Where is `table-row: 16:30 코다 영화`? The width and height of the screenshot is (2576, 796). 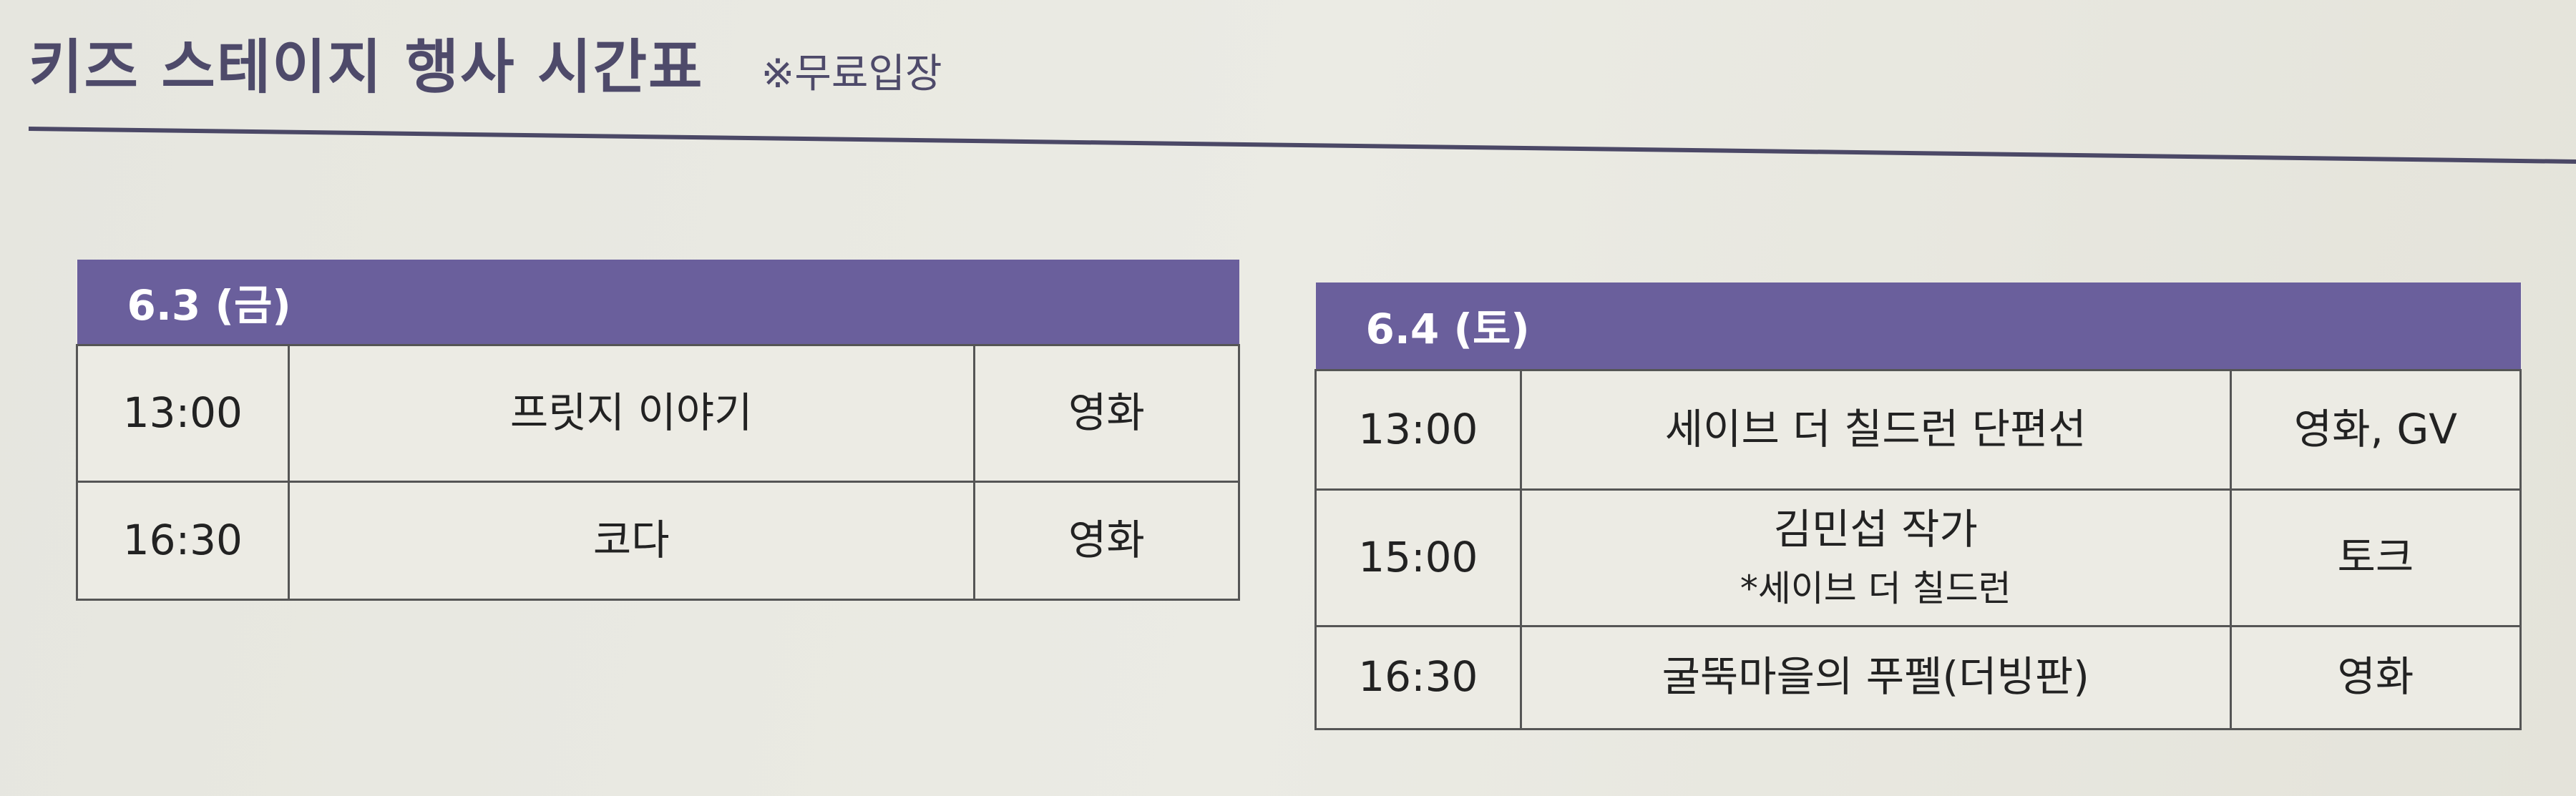 table-row: 16:30 코다 영화 is located at coordinates (658, 540).